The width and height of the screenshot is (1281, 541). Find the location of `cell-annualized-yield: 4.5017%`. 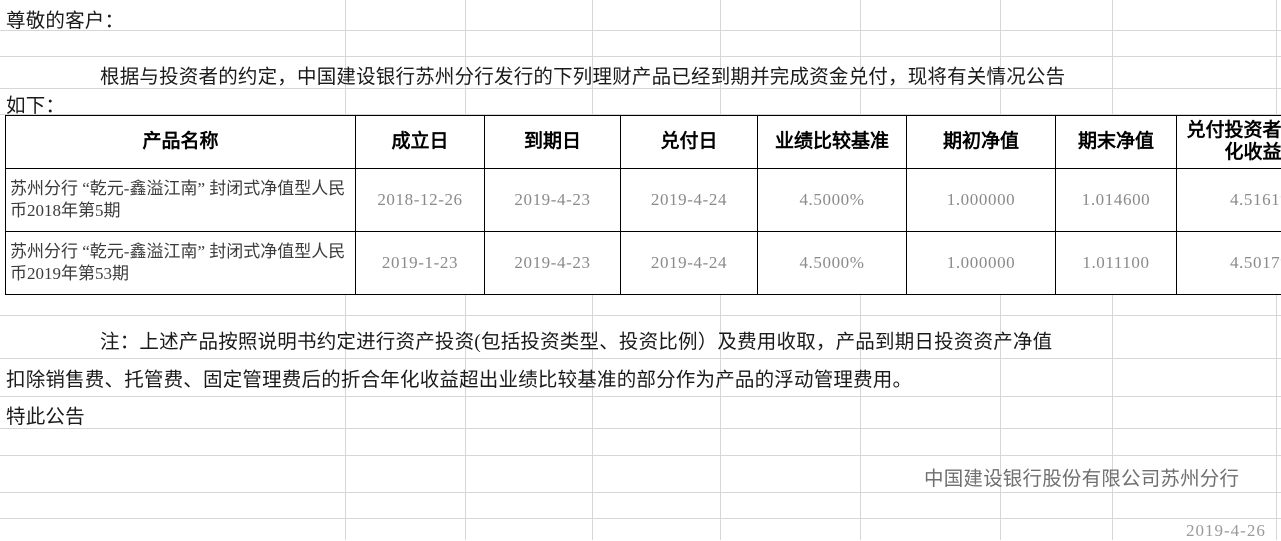

cell-annualized-yield: 4.5017% is located at coordinates (1229, 263).